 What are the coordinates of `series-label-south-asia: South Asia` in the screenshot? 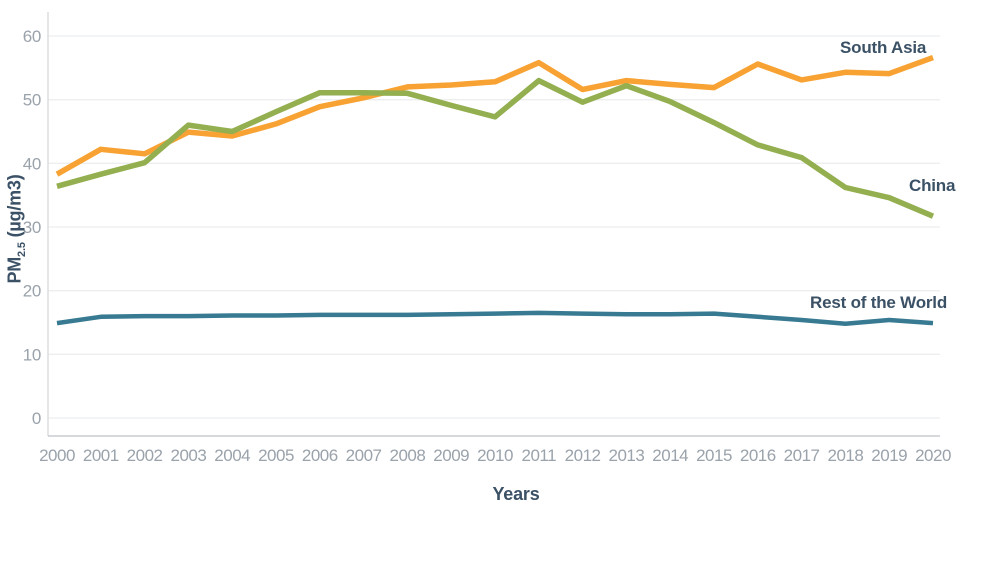 It's located at (883, 47).